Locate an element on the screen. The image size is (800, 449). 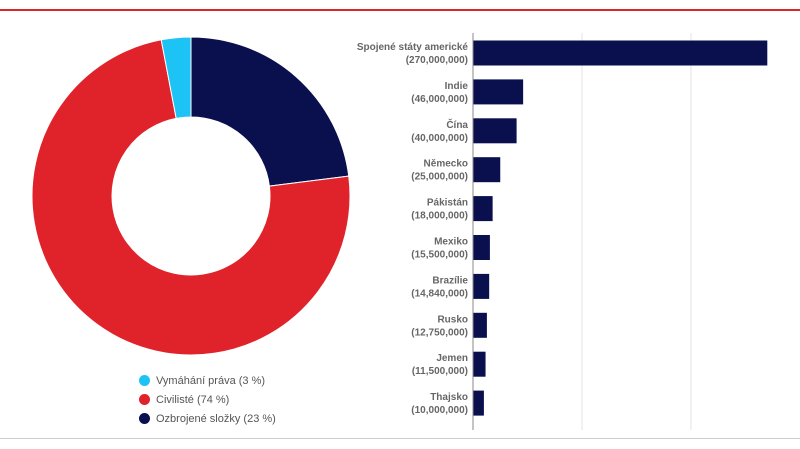
bar-value-label: (11,500,000) is located at coordinates (440, 371).